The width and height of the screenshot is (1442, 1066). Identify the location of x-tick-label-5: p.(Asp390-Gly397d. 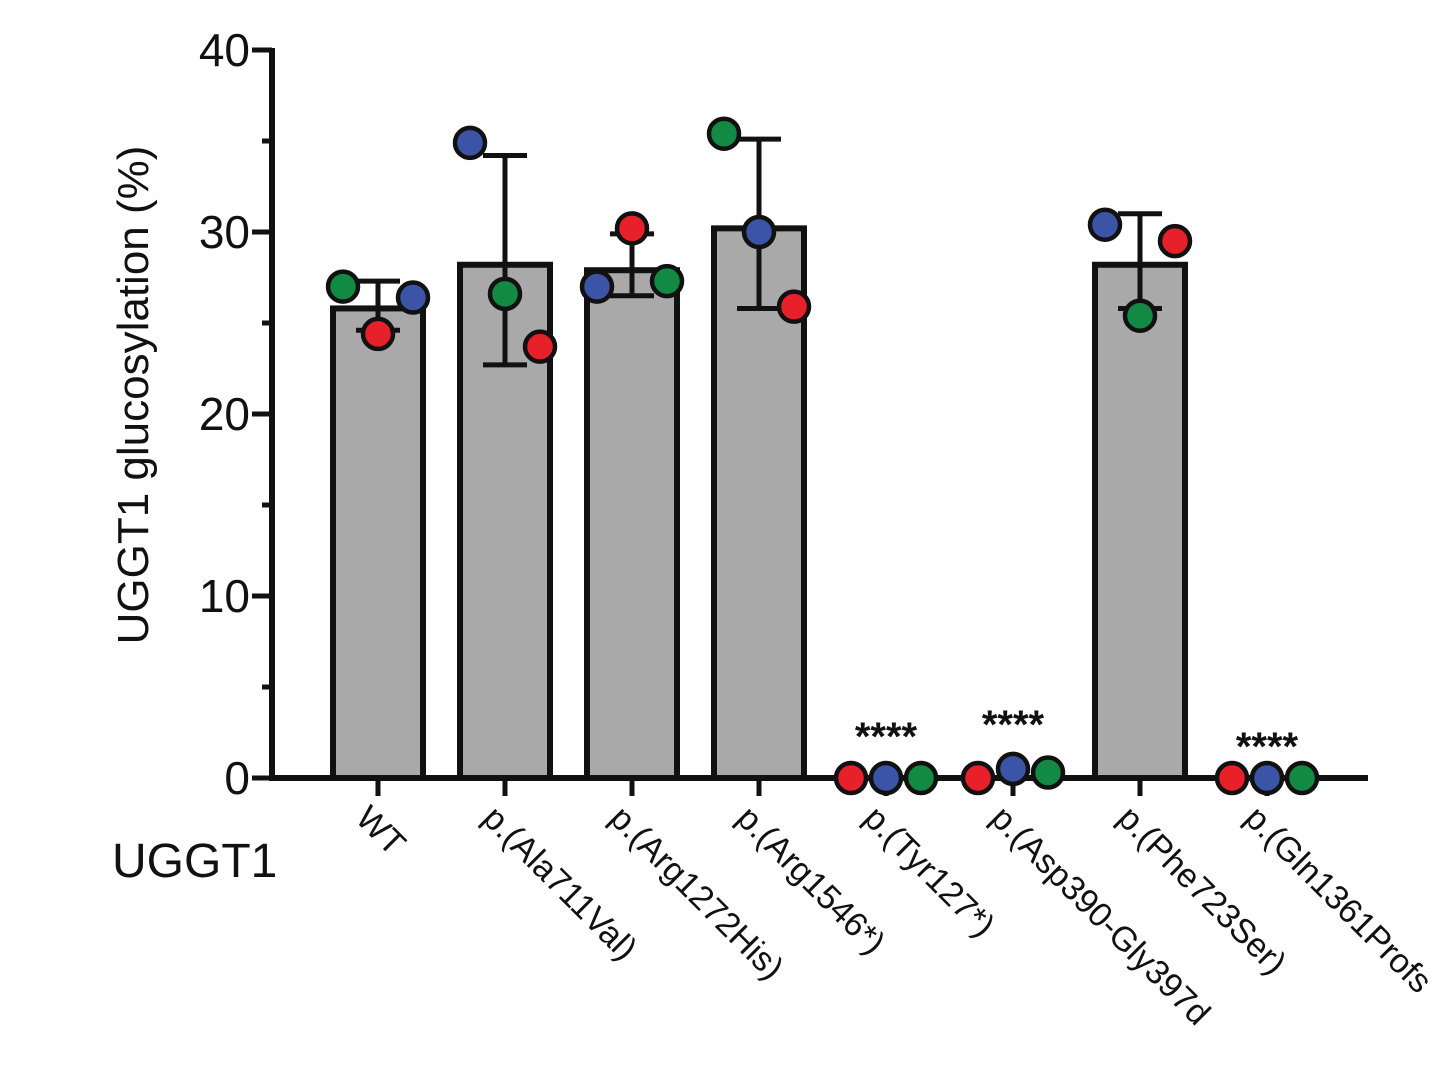
(1100, 916).